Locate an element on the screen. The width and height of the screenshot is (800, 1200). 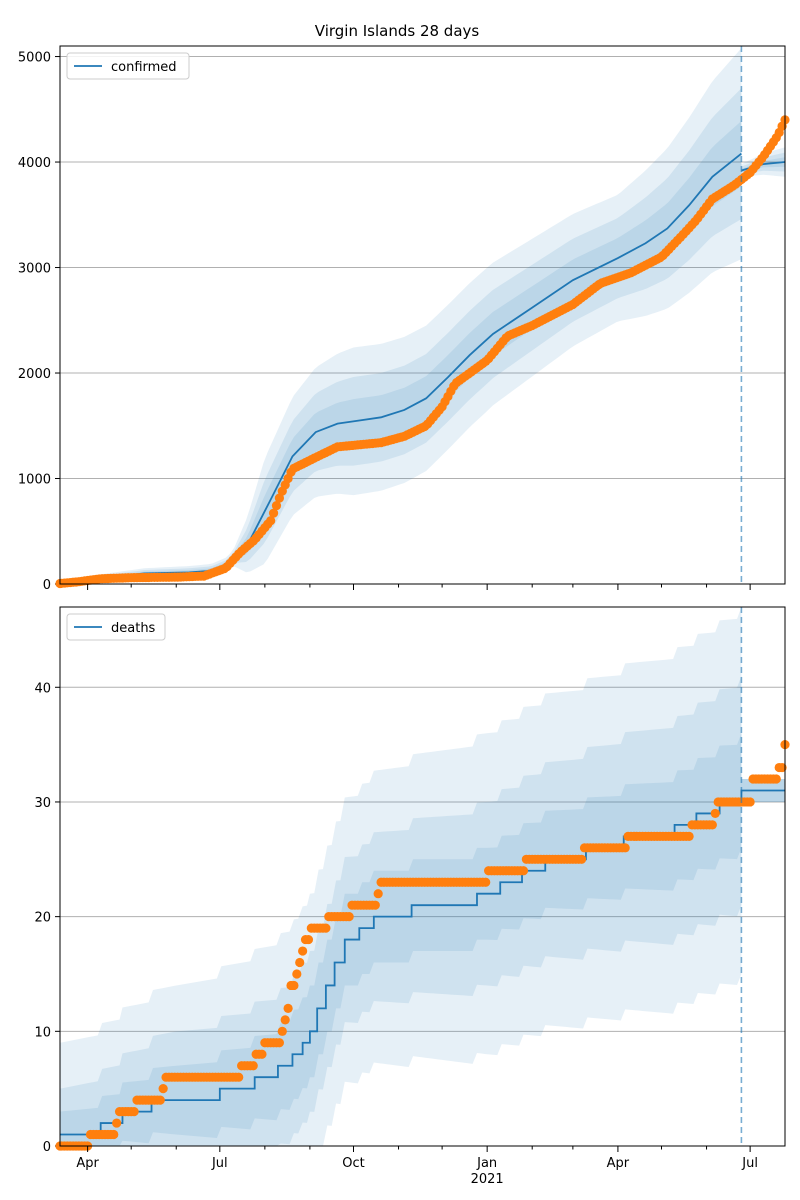
y-tick-label: 10 is located at coordinates (42, 1032).